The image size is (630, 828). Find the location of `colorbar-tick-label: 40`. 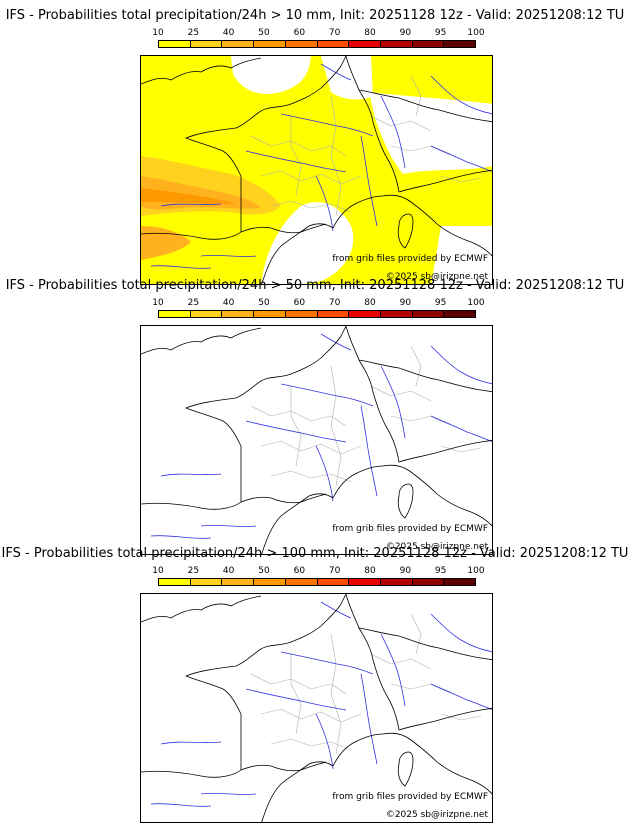

colorbar-tick-label: 40 is located at coordinates (228, 571).